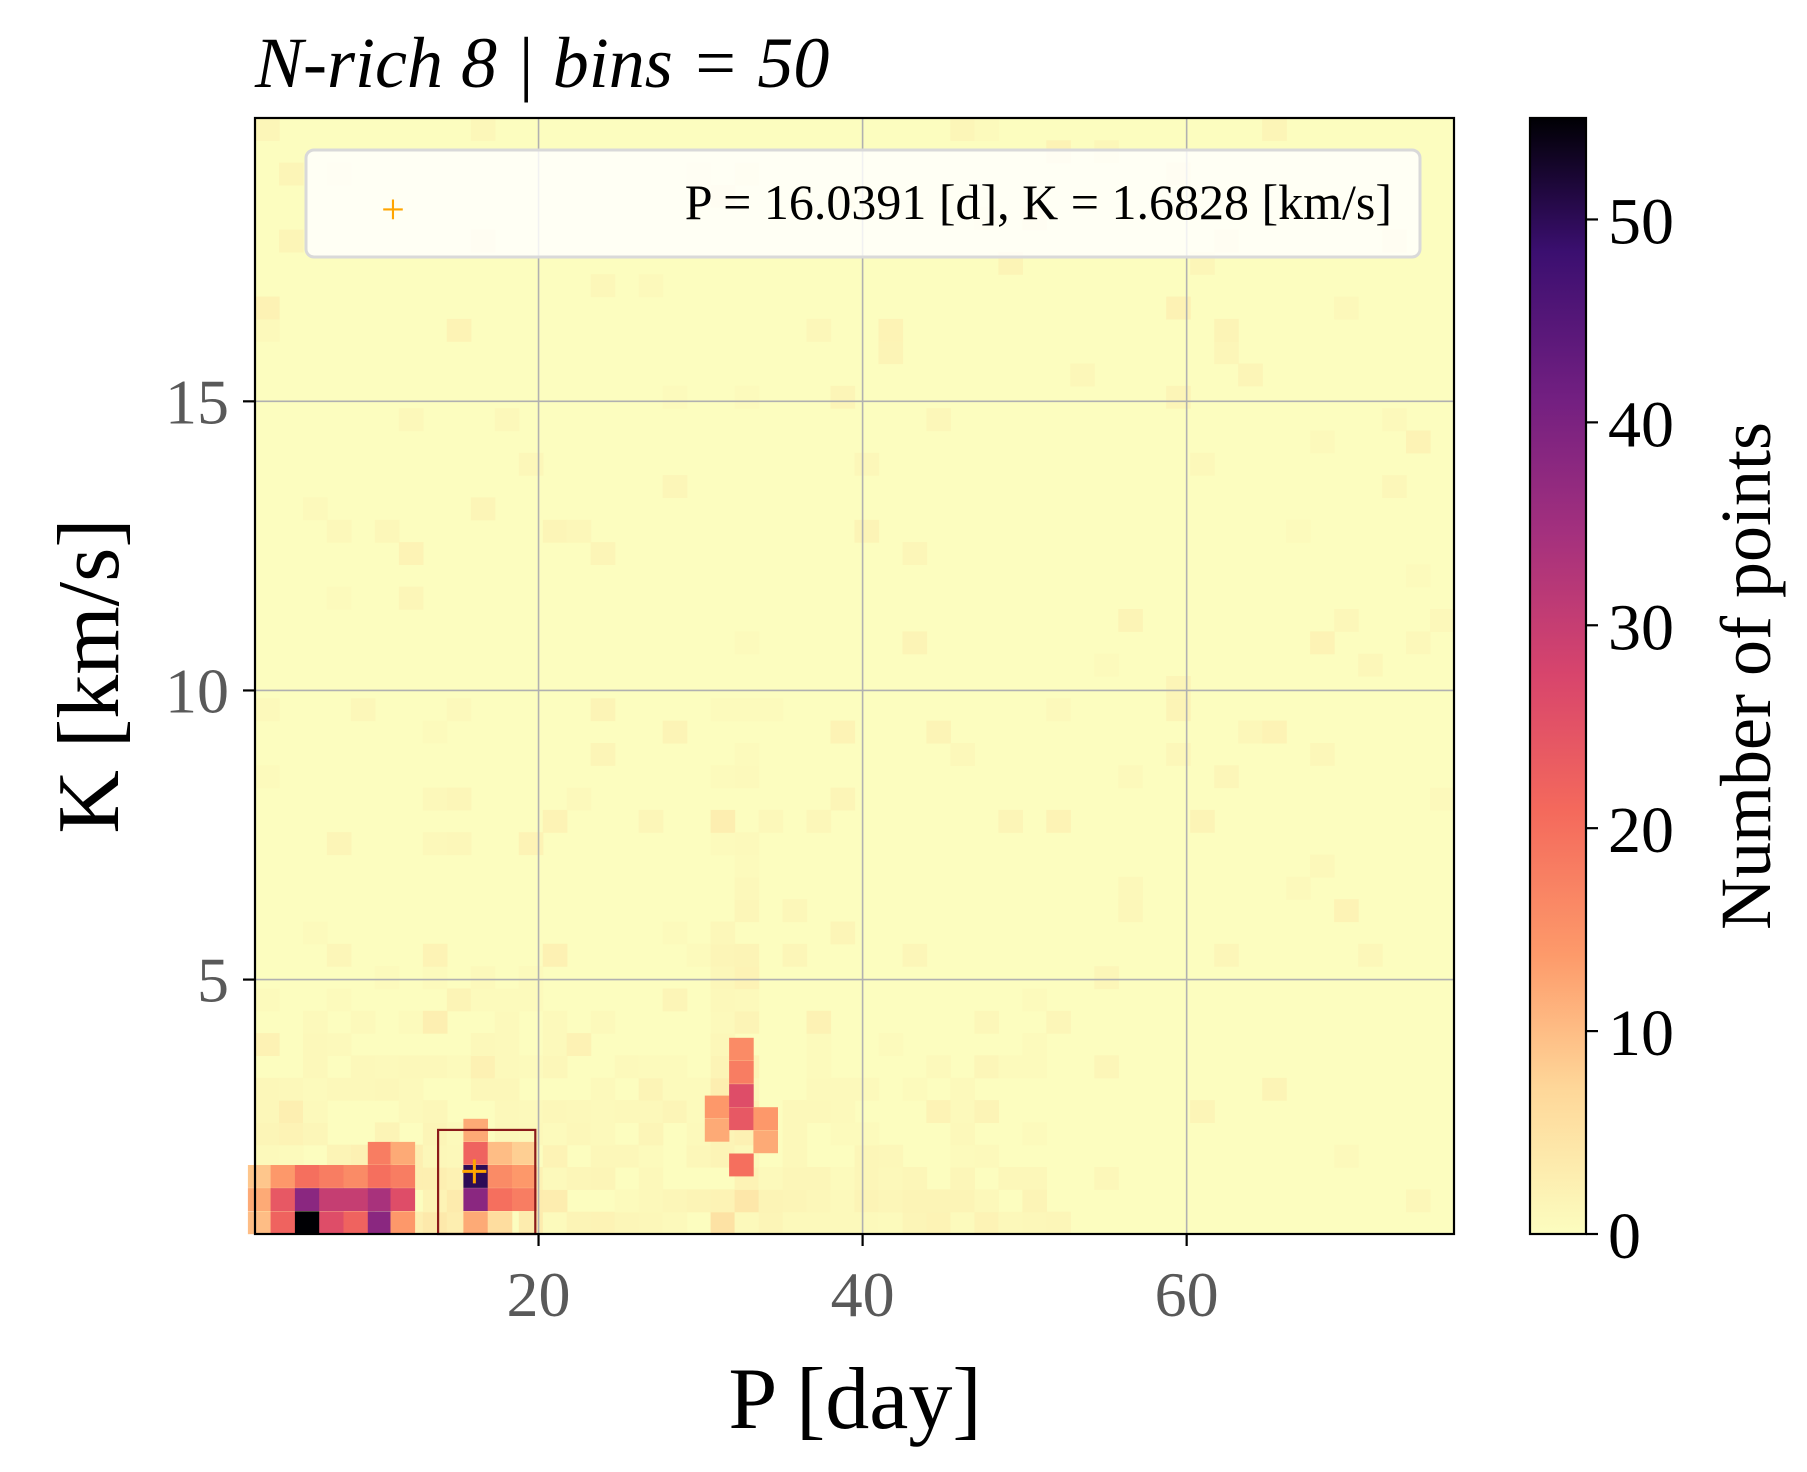 This screenshot has height=1472, width=1807. What do you see at coordinates (539, 1294) in the screenshot?
I see `x-tick-label: 20` at bounding box center [539, 1294].